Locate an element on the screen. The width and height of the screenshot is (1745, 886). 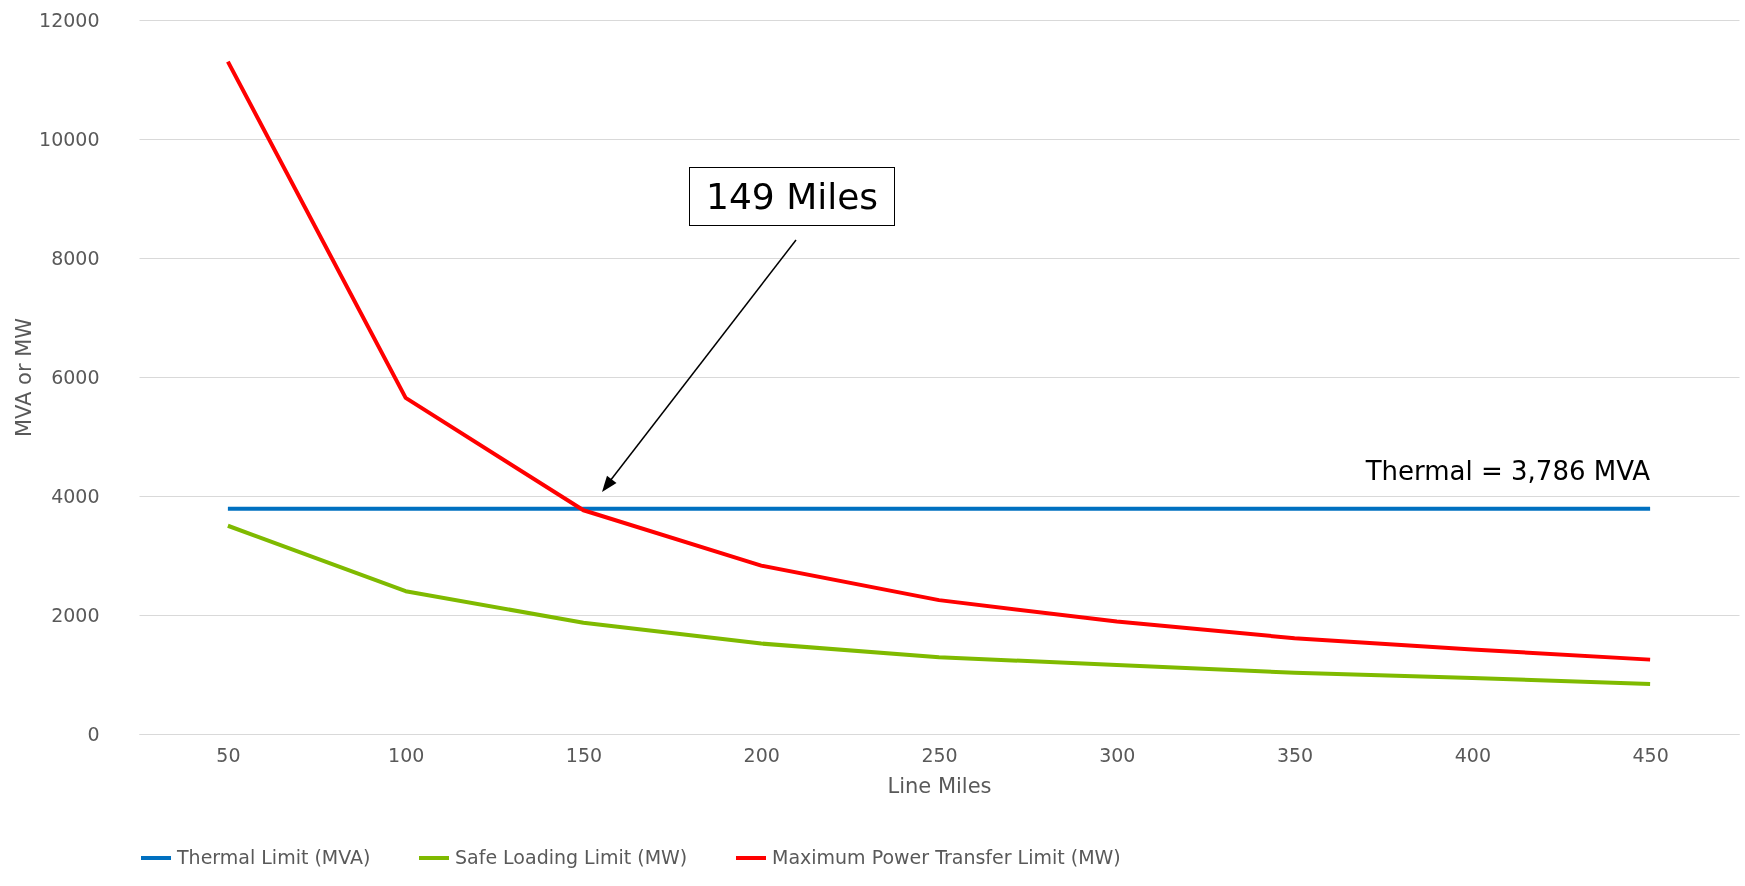
y-axis-title: MVA or MW is located at coordinates (24, 377).